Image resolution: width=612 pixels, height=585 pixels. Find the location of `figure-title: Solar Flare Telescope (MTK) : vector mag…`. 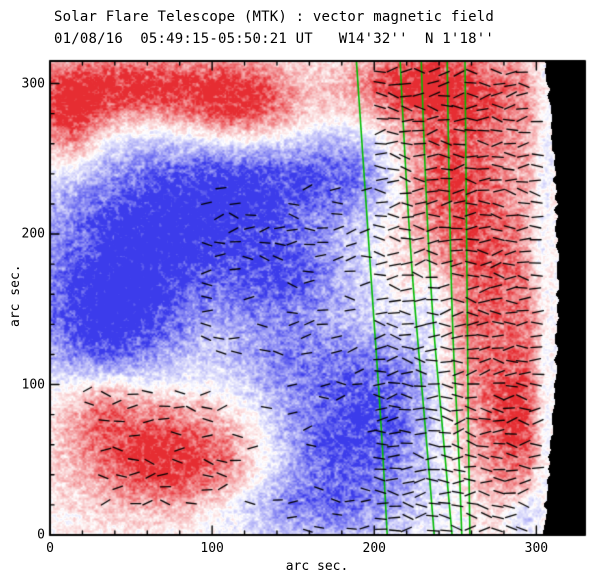

figure-title: Solar Flare Telescope (MTK) : vector mag… is located at coordinates (274, 17).